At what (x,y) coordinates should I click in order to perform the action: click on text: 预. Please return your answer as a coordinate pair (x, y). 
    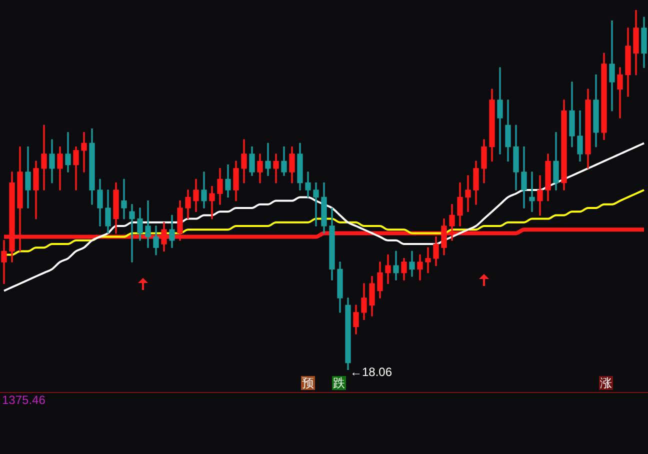
    Looking at the image, I should click on (308, 383).